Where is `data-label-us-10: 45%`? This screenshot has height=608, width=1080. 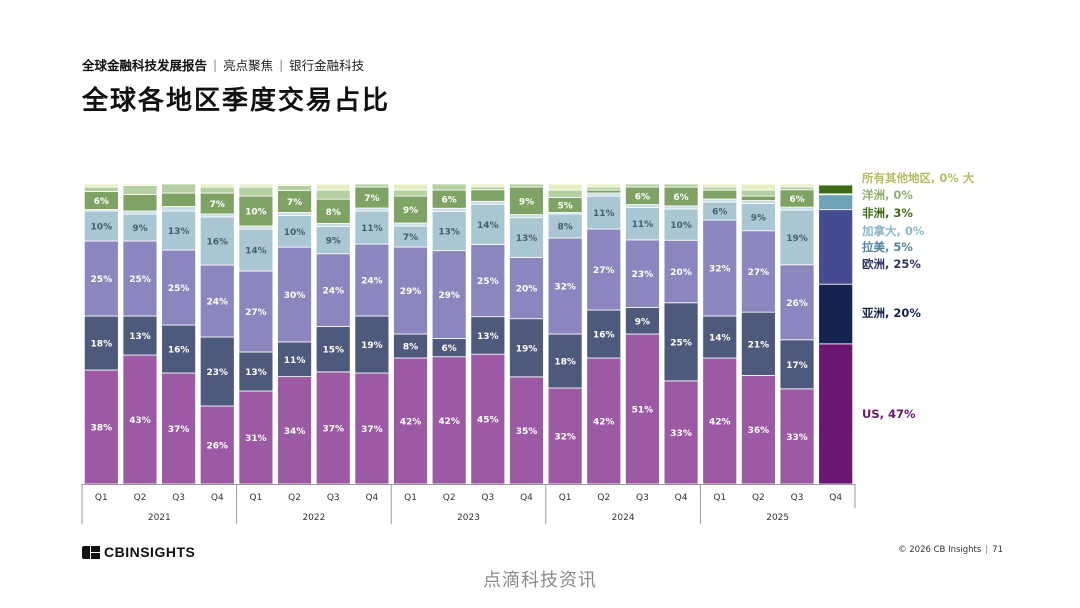
data-label-us-10: 45% is located at coordinates (488, 421).